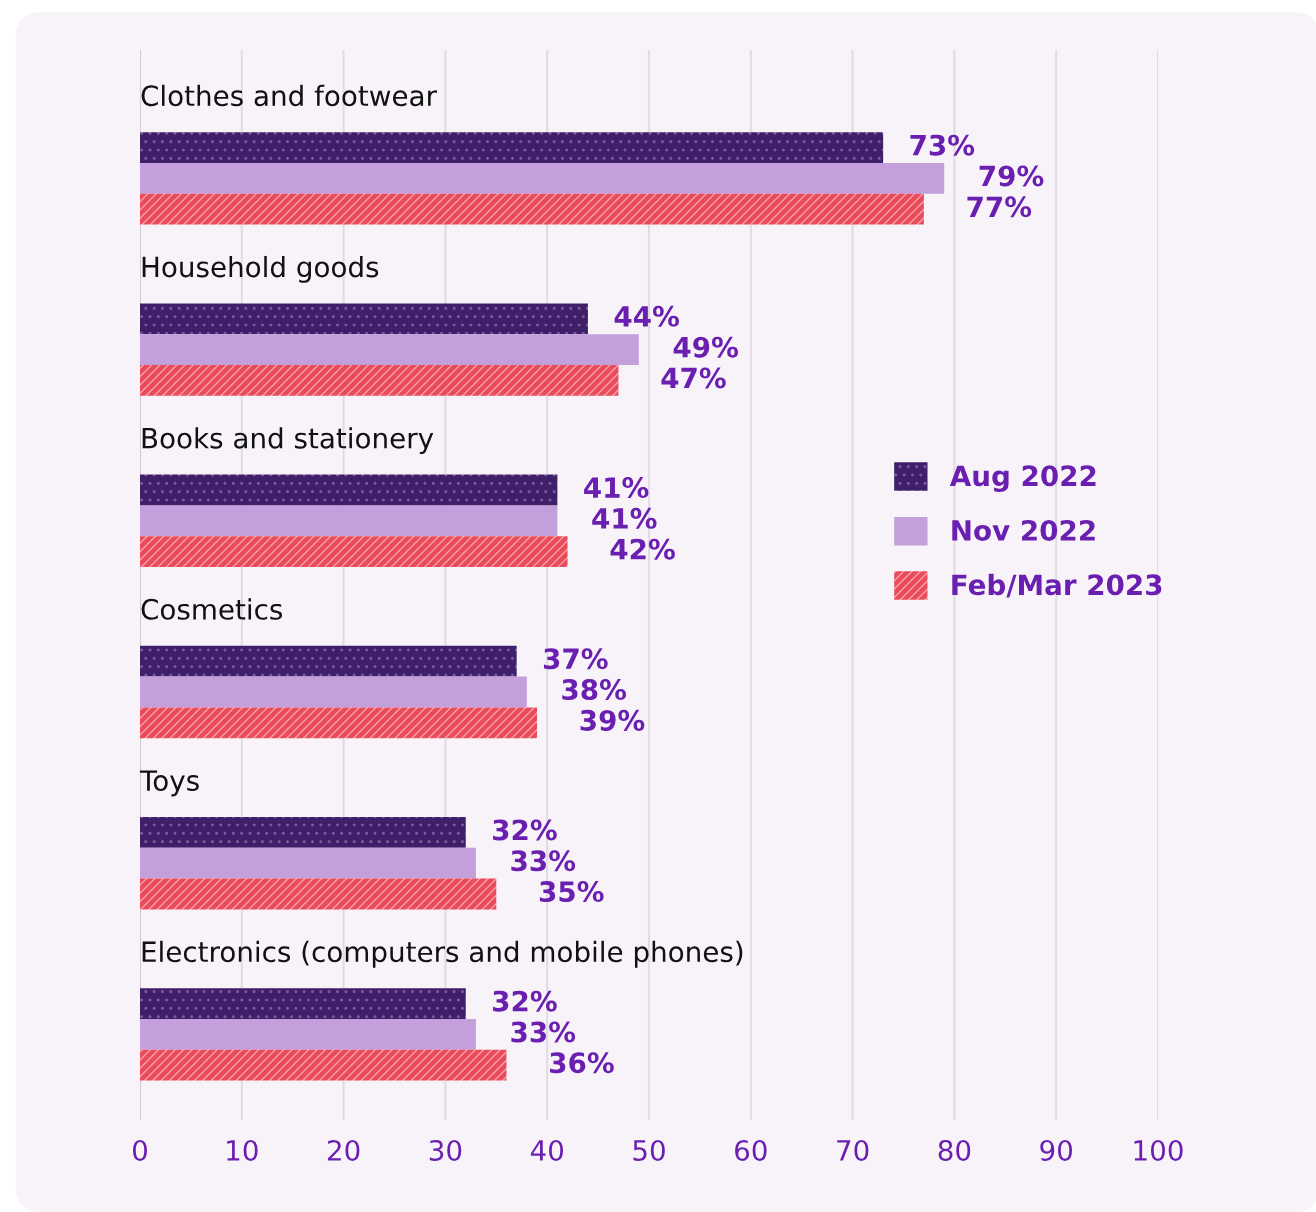 Image resolution: width=1316 pixels, height=1212 pixels. Describe the element at coordinates (442, 954) in the screenshot. I see `y-tick-label: Electronics (computers and mobile phones)` at that location.